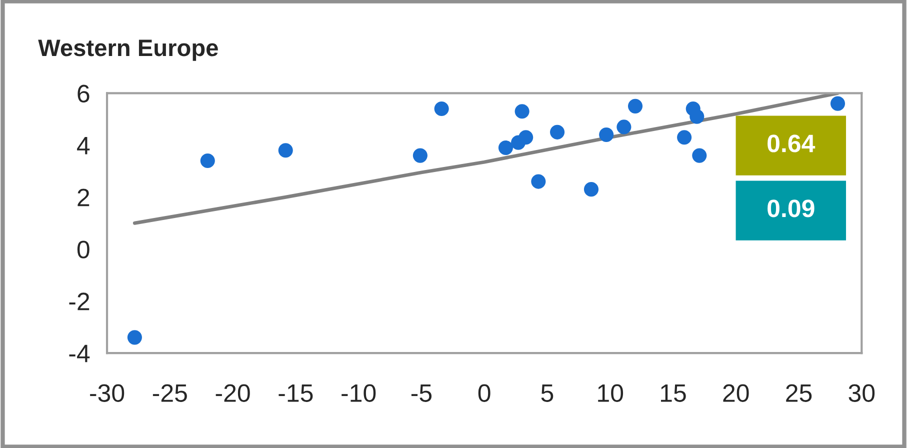 The width and height of the screenshot is (907, 448). I want to click on x-tick-label: -25, so click(169, 393).